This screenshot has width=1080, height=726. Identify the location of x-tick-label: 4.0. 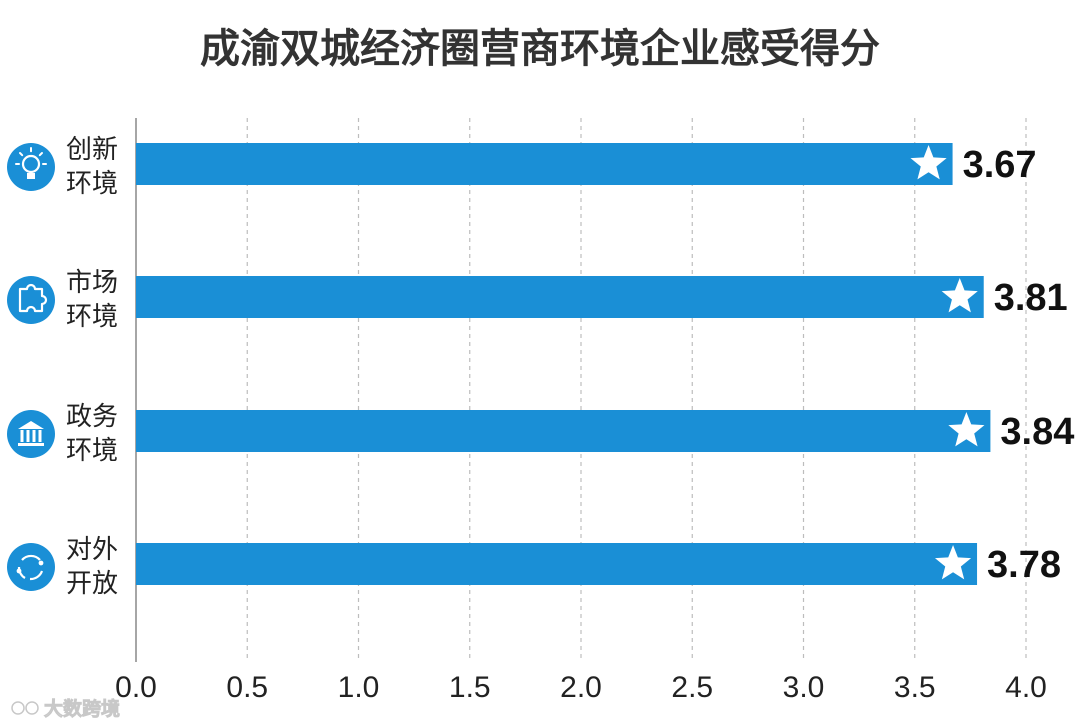
(1026, 687).